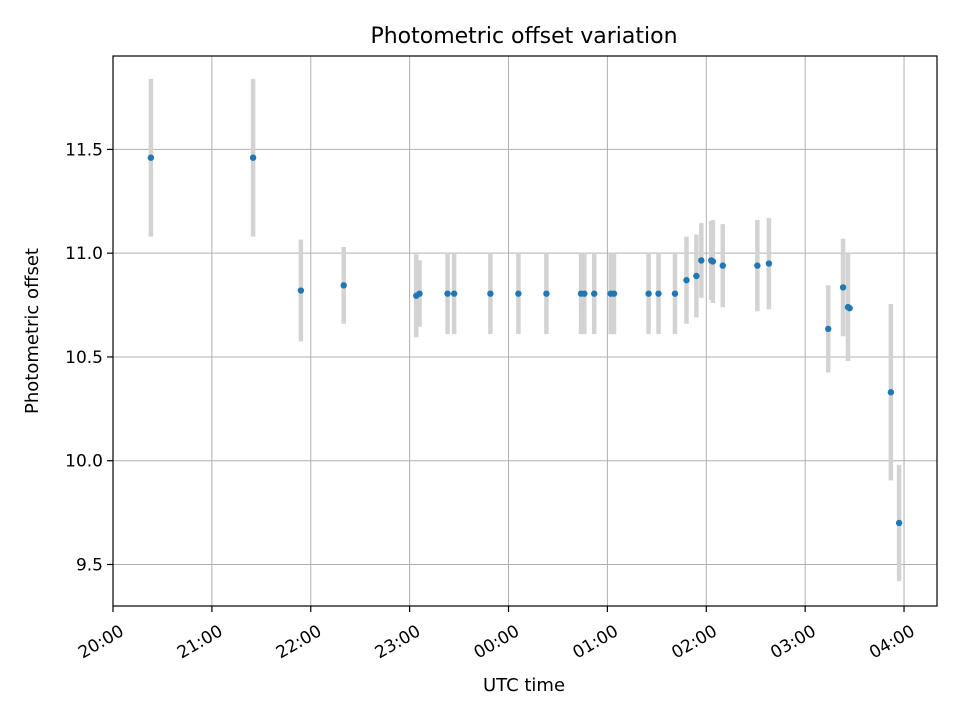 Image resolution: width=960 pixels, height=720 pixels. What do you see at coordinates (523, 36) in the screenshot?
I see `chart-title: Photometric offset variation` at bounding box center [523, 36].